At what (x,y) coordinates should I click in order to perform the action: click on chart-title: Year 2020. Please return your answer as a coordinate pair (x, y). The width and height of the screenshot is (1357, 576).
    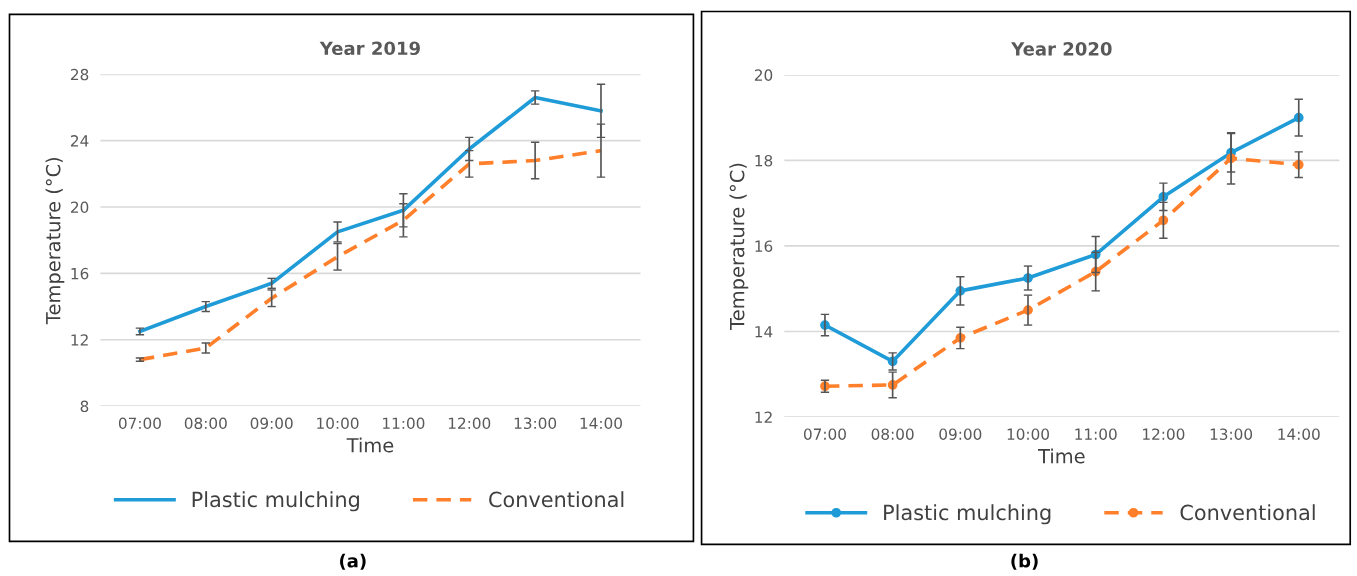
    Looking at the image, I should click on (1061, 49).